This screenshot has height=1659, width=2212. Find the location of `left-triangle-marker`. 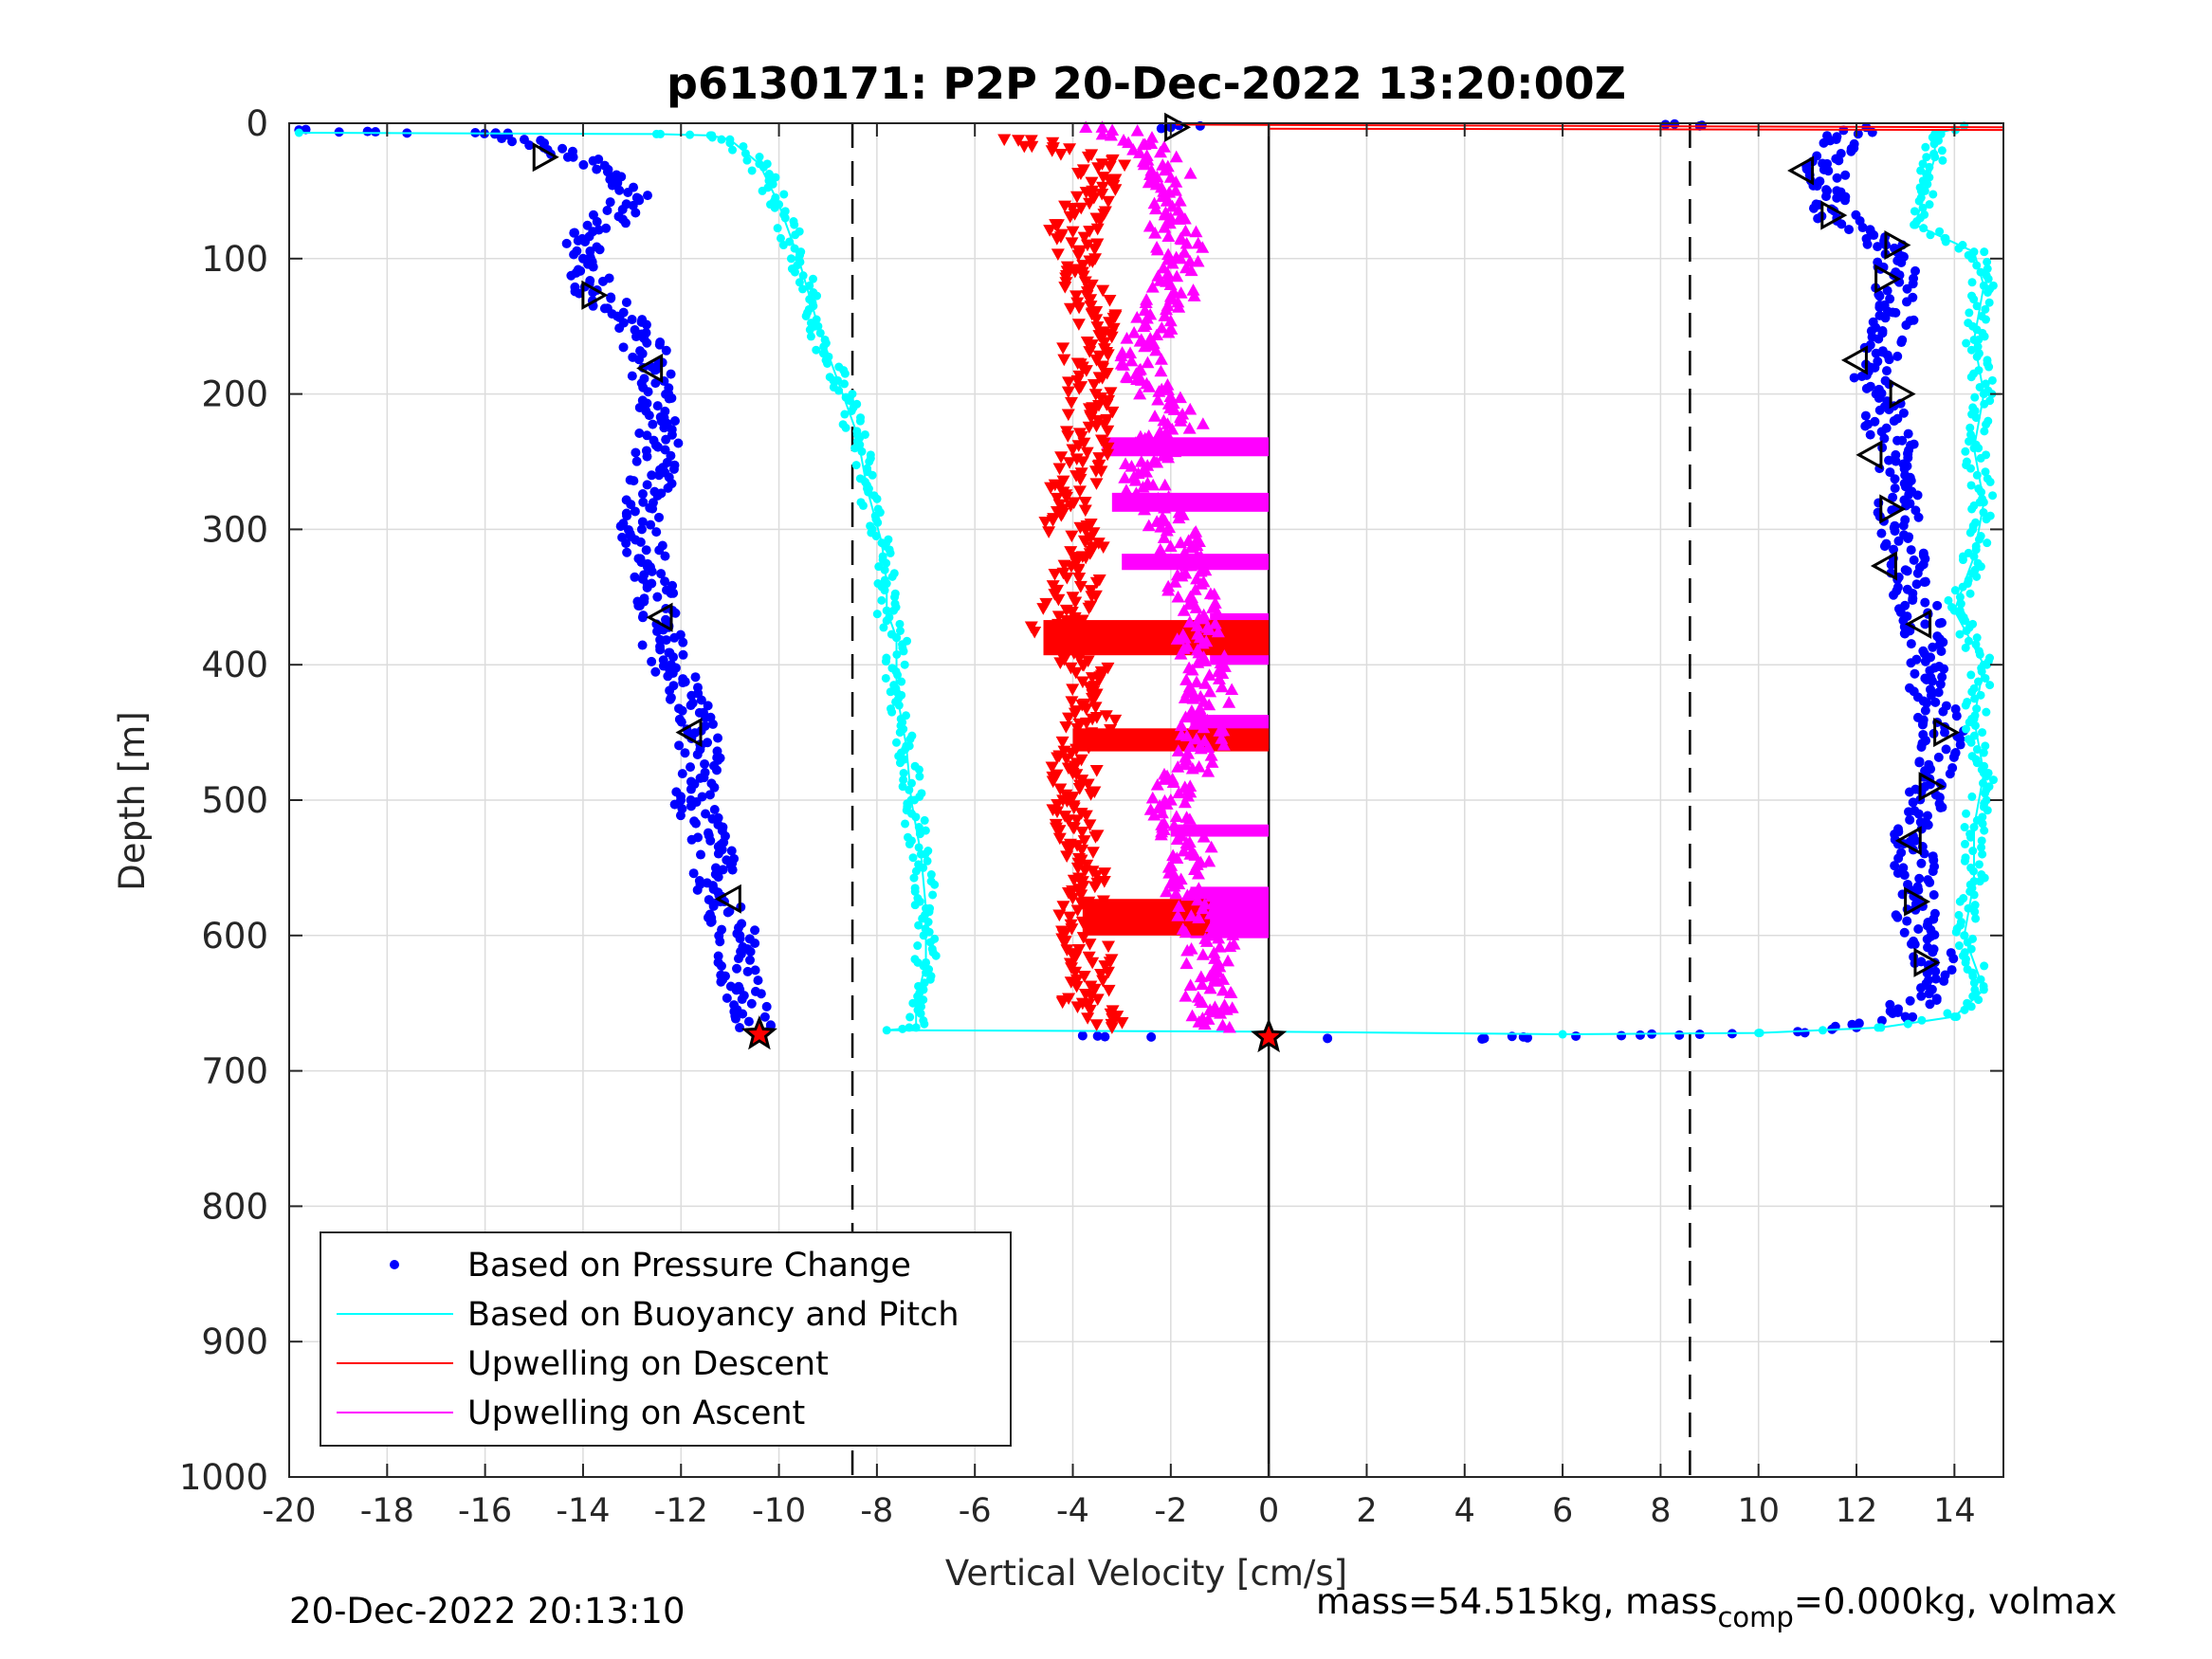

left-triangle-marker is located at coordinates (1908, 841).